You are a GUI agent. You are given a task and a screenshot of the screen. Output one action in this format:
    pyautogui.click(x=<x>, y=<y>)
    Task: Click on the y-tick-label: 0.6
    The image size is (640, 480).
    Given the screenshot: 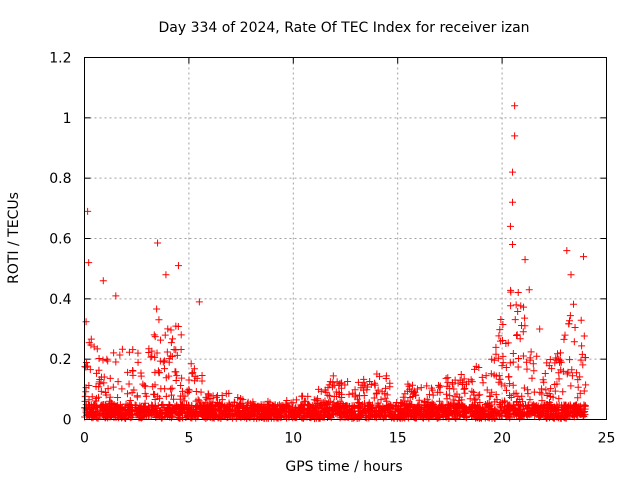 What is the action you would take?
    pyautogui.click(x=60, y=240)
    